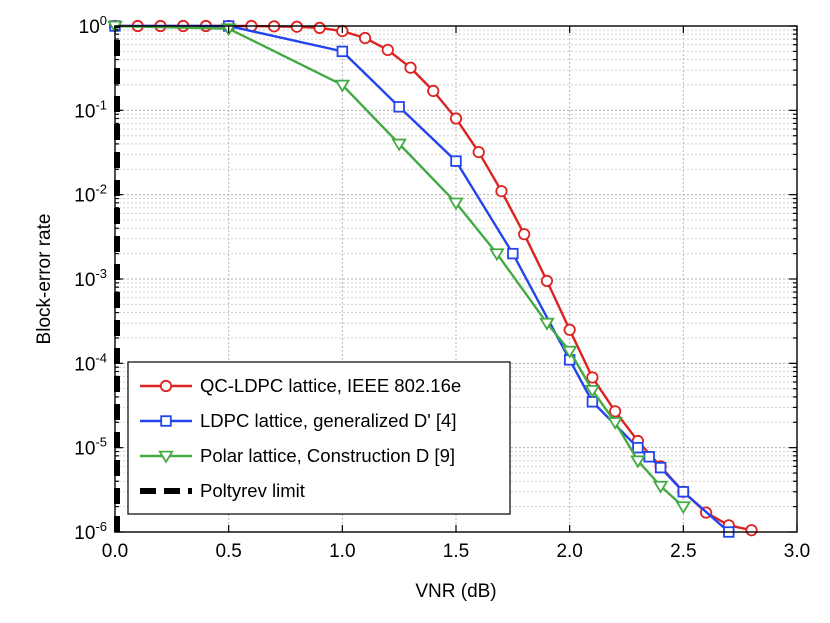 The width and height of the screenshot is (830, 623). I want to click on y-tick-label: 10⁻⁶, so click(90, 531).